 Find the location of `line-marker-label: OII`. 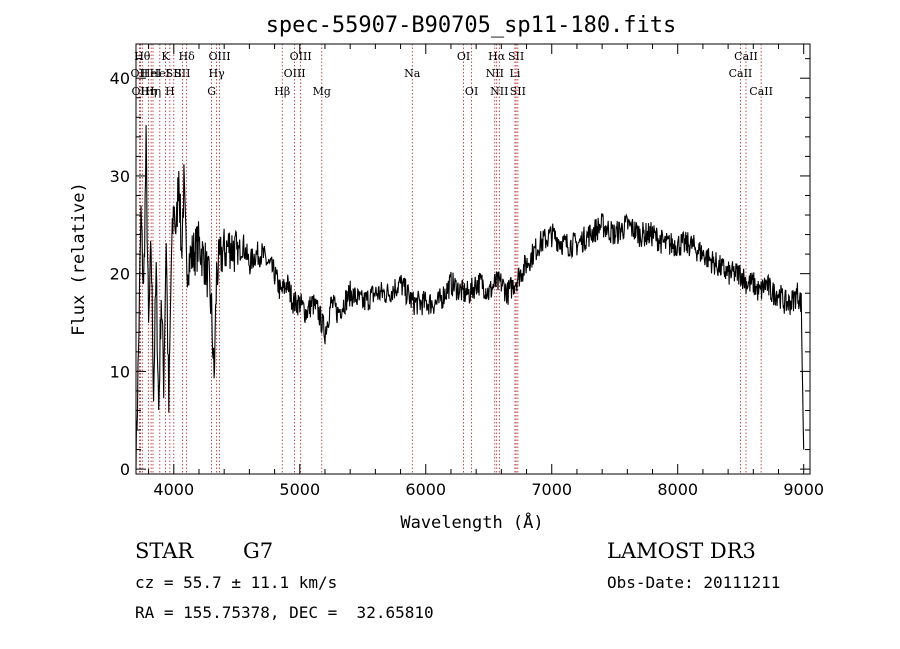

line-marker-label: OII is located at coordinates (140, 73).